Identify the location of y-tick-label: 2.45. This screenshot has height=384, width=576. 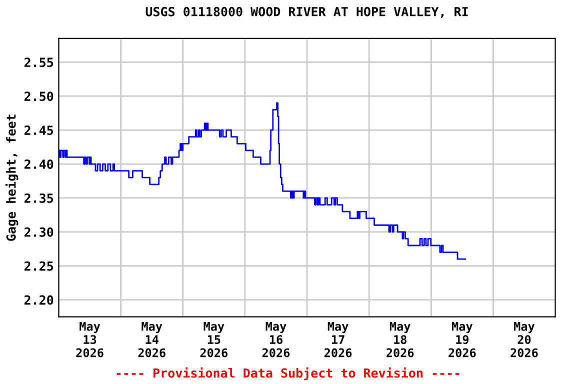
(39, 130).